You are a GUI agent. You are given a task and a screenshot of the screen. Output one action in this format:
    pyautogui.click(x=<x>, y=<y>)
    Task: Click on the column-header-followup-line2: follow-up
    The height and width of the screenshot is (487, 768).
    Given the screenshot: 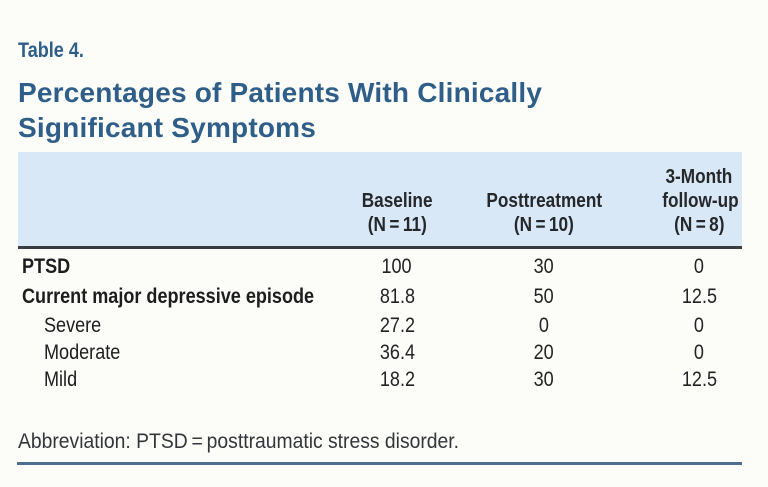 What is the action you would take?
    pyautogui.click(x=700, y=201)
    